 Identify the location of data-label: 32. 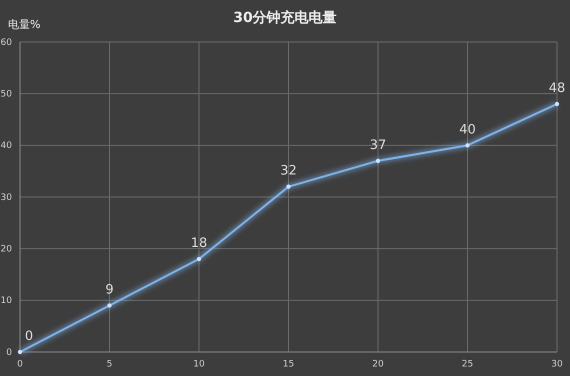
(288, 171).